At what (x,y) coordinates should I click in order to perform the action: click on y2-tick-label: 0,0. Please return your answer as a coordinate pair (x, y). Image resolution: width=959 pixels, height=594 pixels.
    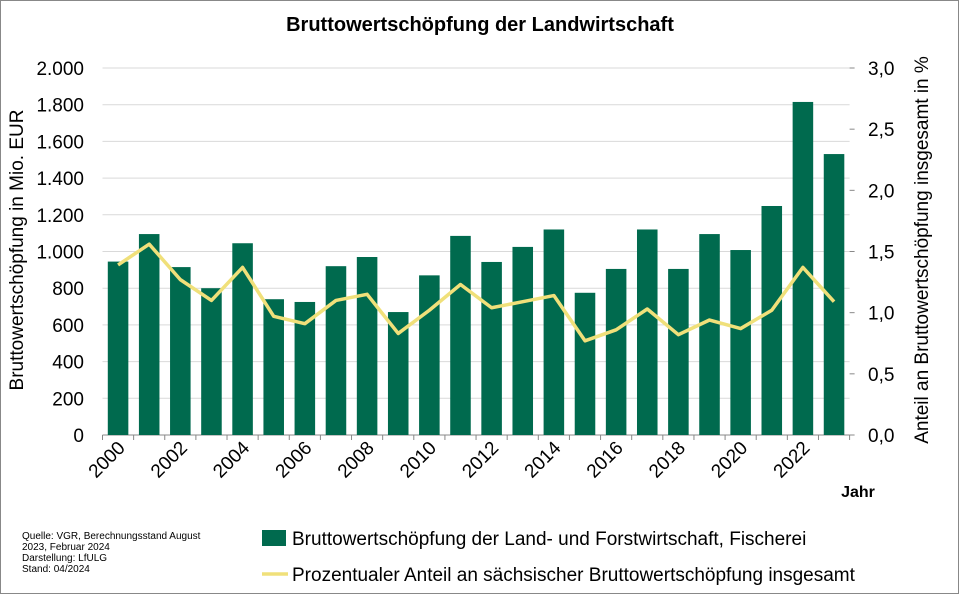
    Looking at the image, I should click on (881, 436).